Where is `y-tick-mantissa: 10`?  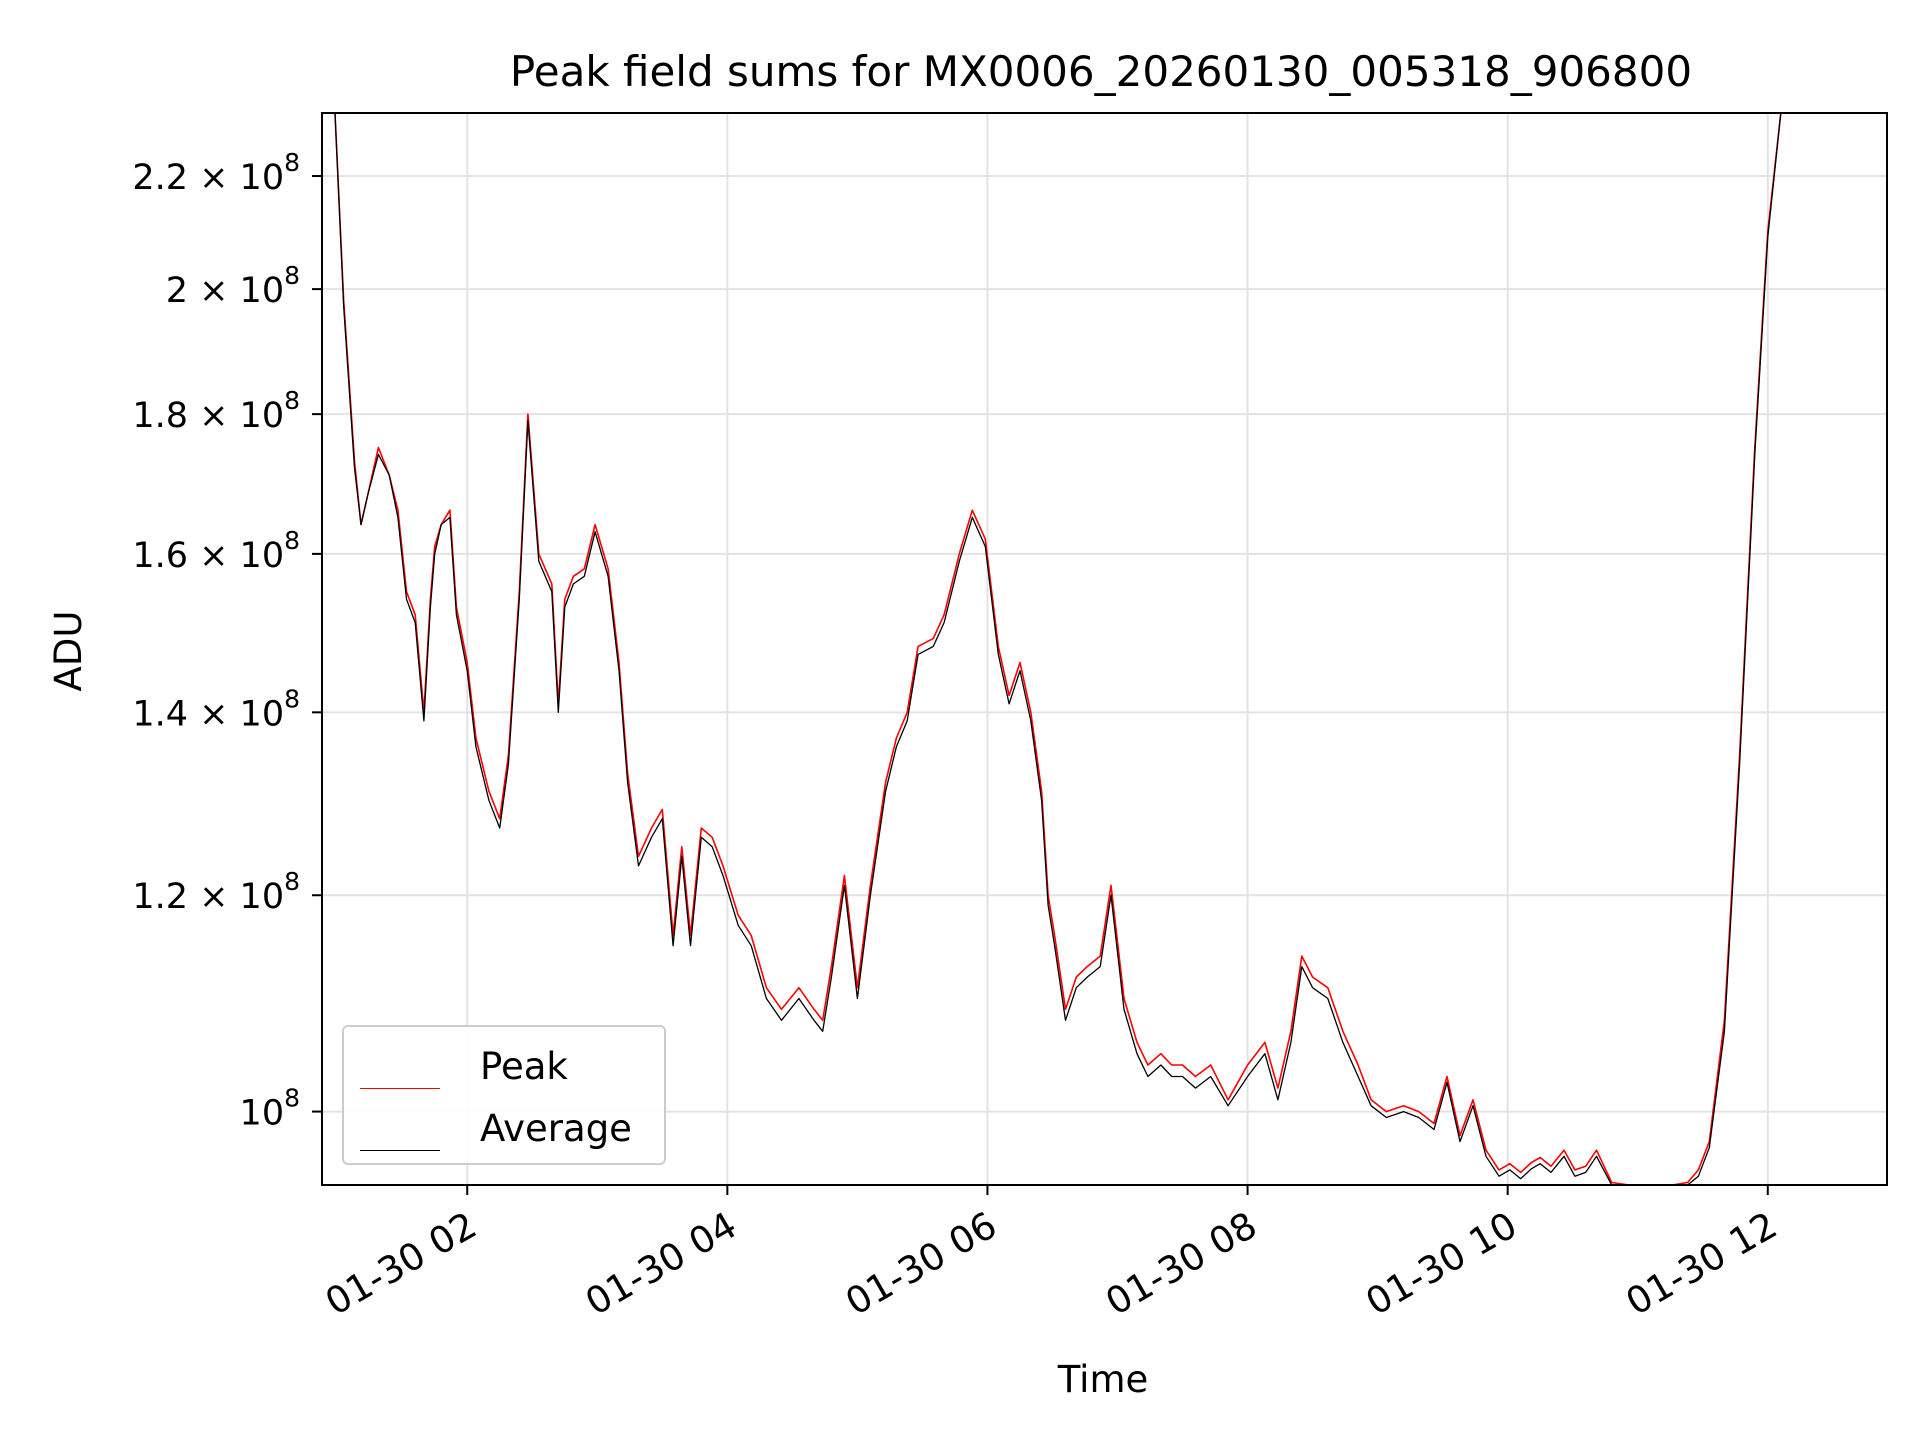
y-tick-mantissa: 10 is located at coordinates (262, 1114).